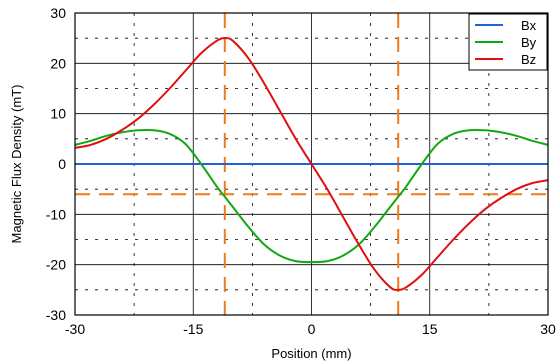  Describe the element at coordinates (56, 265) in the screenshot. I see `y-tick-label: -20` at that location.